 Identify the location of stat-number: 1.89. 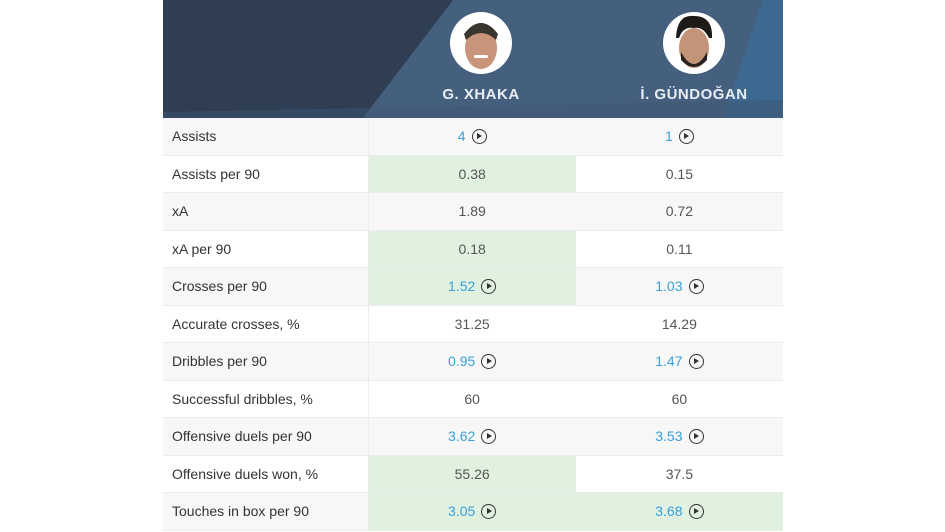
(472, 211).